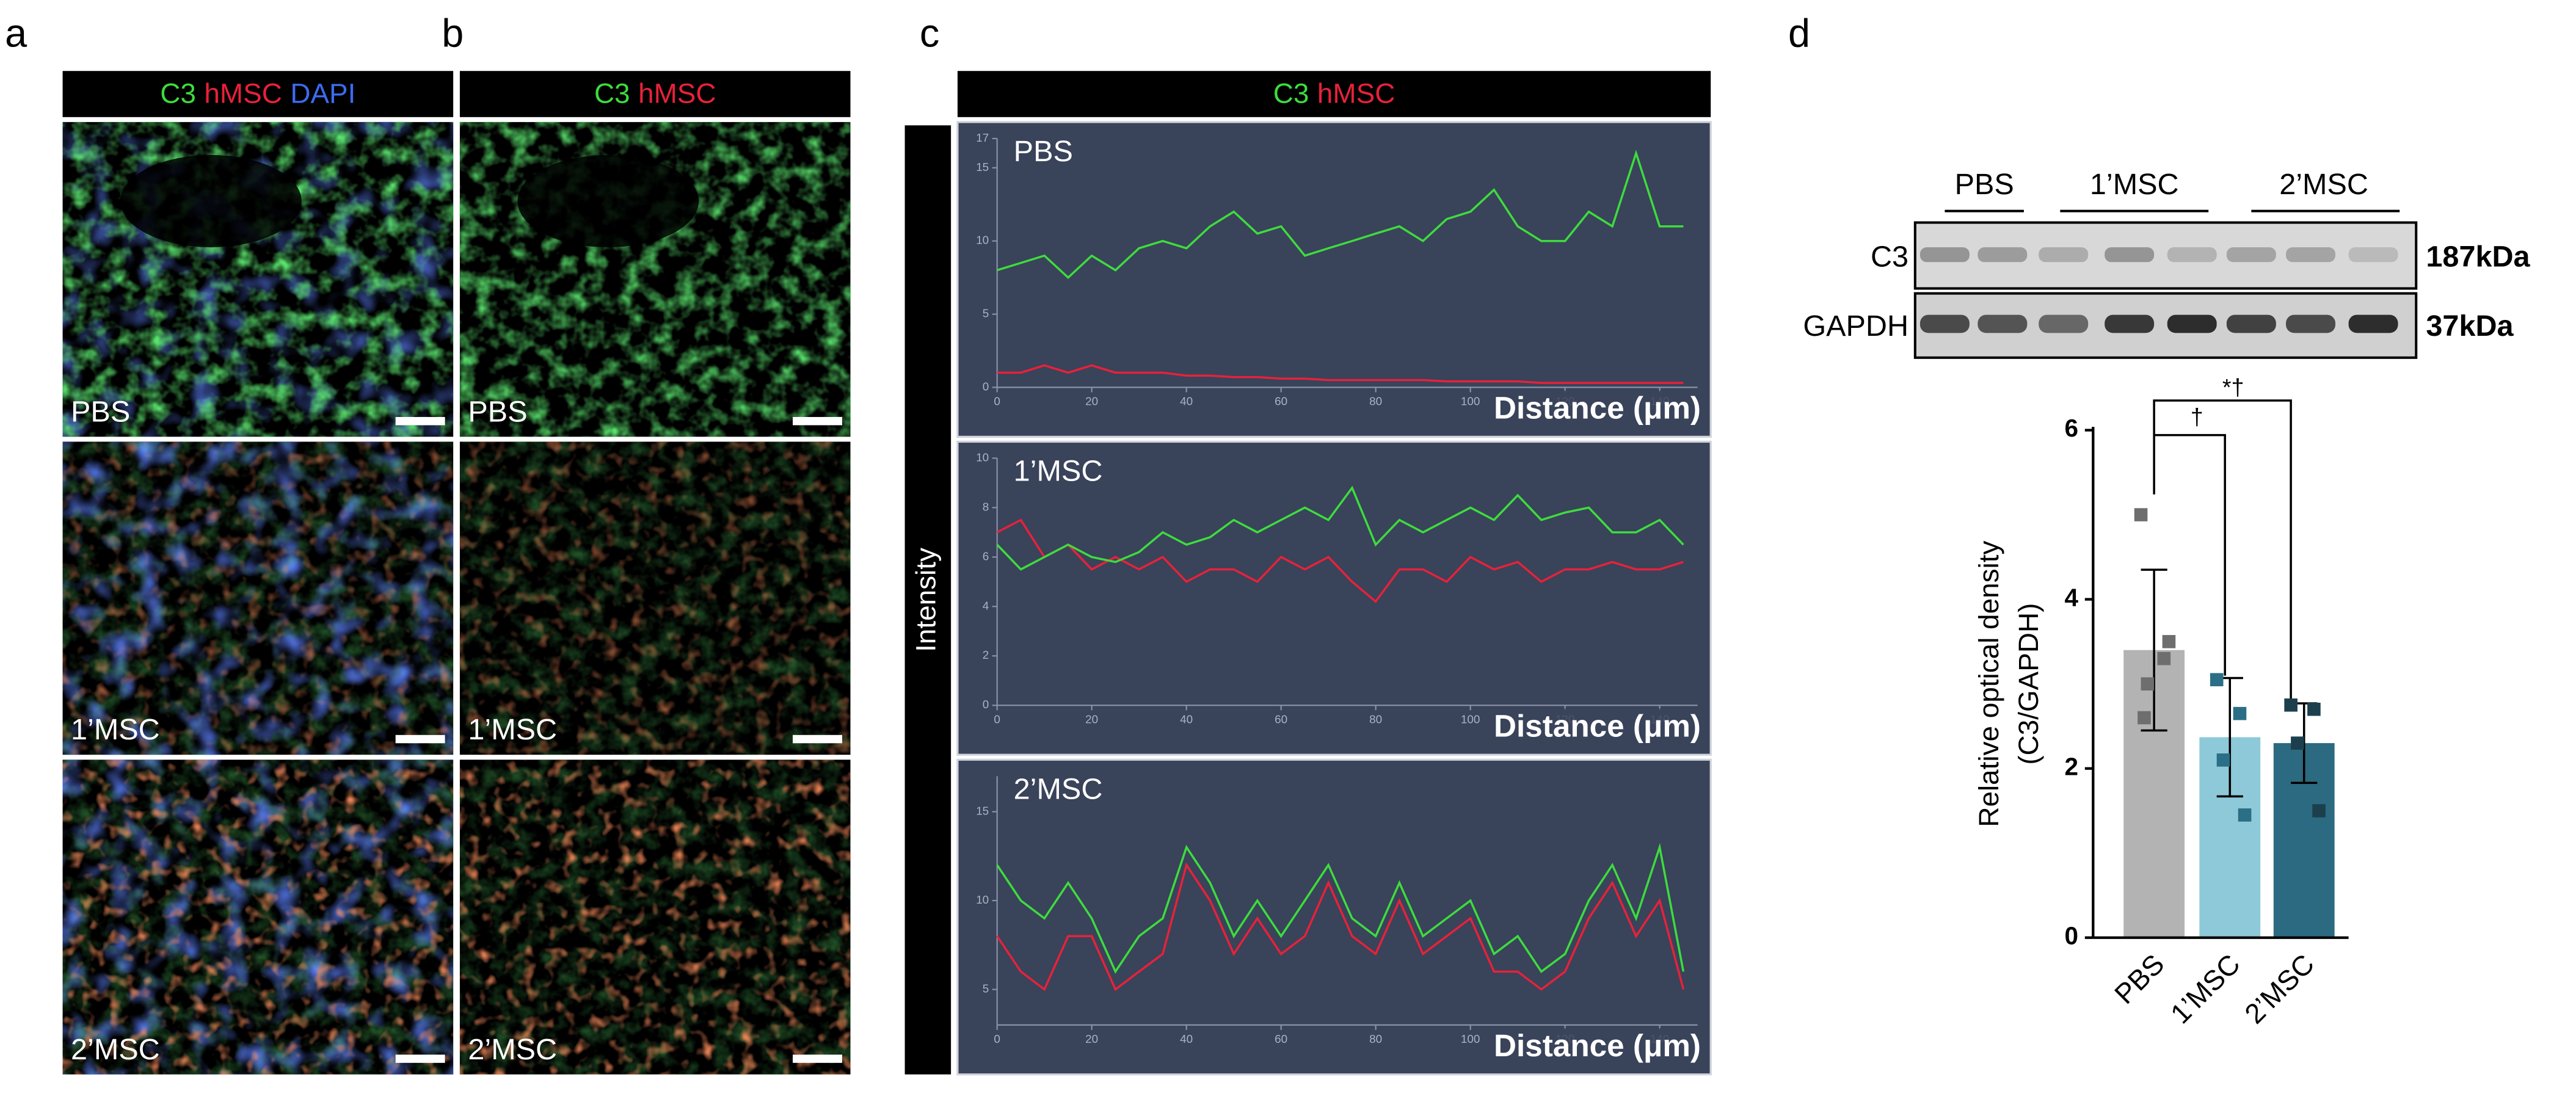  I want to click on sig-label: †, so click(2197, 417).